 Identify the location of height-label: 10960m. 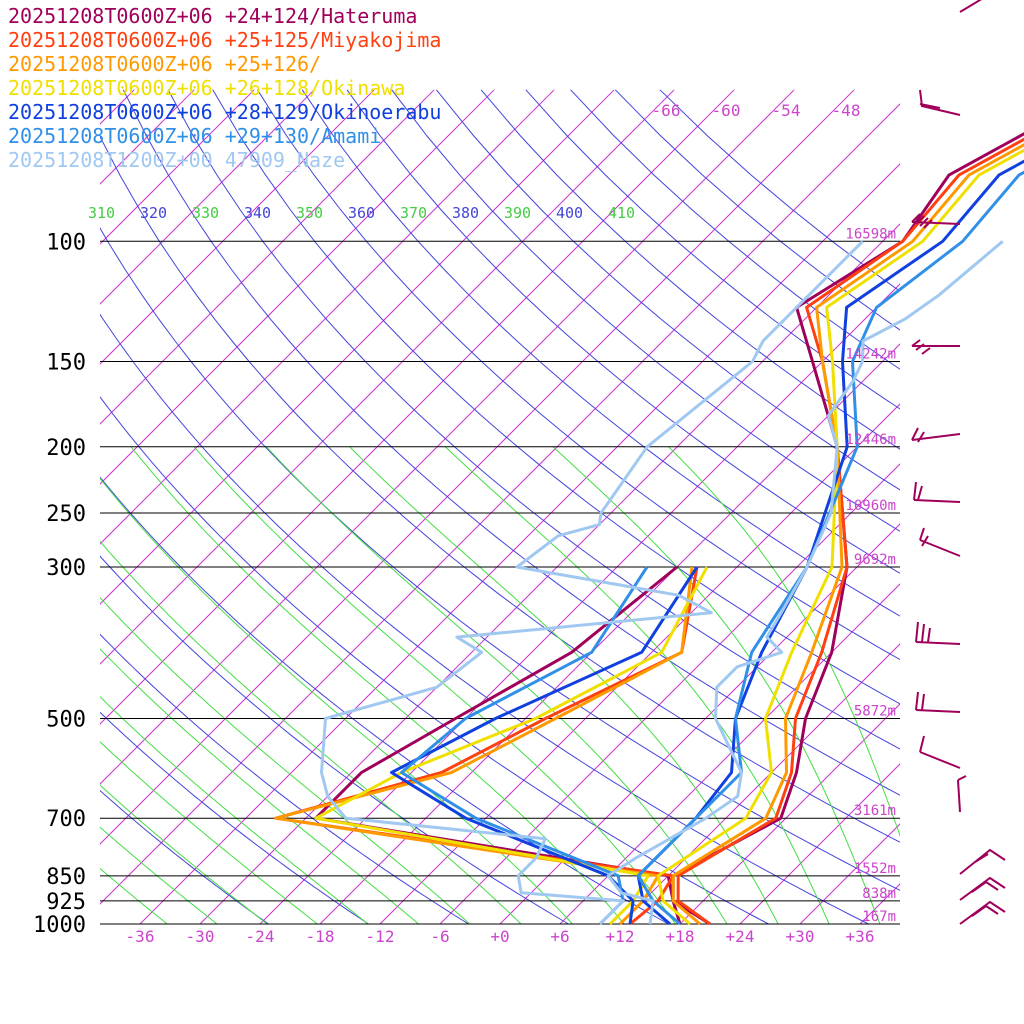
(870, 506).